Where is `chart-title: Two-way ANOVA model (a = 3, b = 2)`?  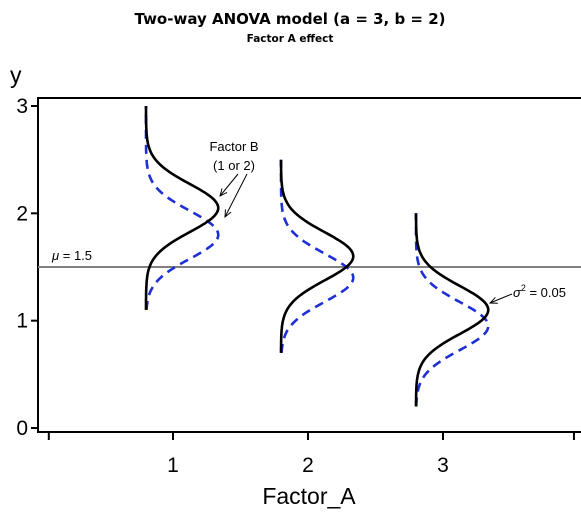
chart-title: Two-way ANOVA model (a = 3, b = 2) is located at coordinates (289, 19).